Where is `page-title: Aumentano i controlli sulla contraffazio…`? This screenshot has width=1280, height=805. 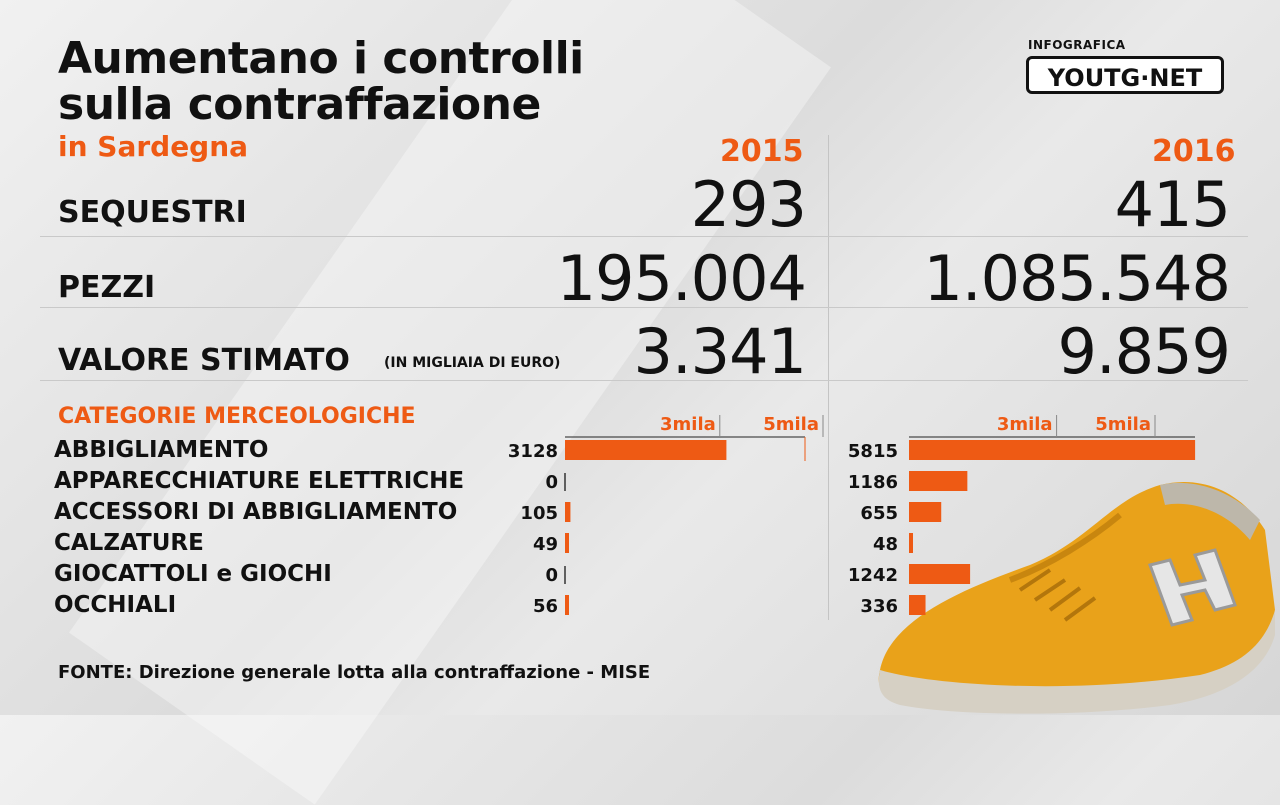
page-title: Aumentano i controlli sulla contraffazio… is located at coordinates (321, 82).